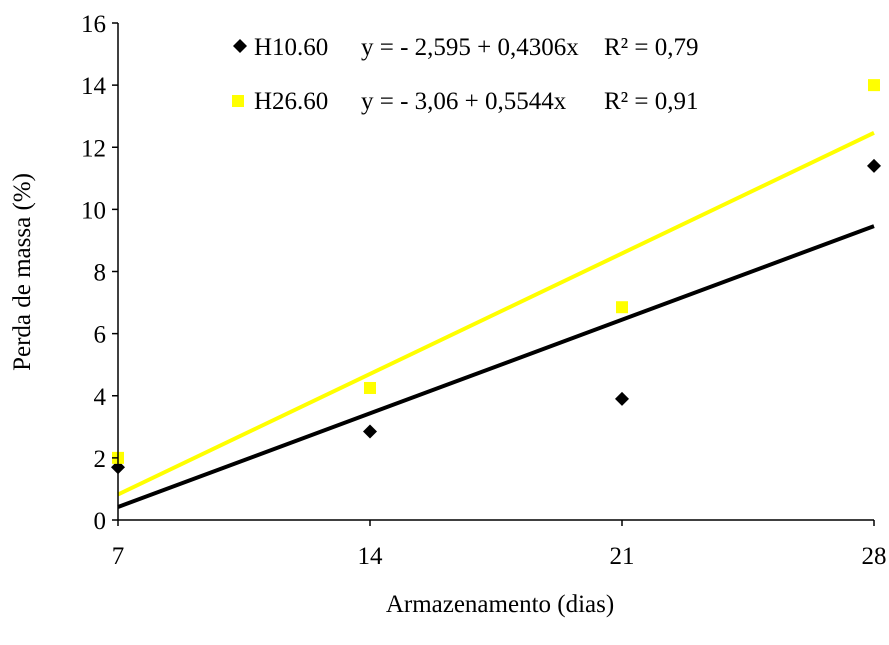  What do you see at coordinates (291, 47) in the screenshot?
I see `legend-series-name: H10.60` at bounding box center [291, 47].